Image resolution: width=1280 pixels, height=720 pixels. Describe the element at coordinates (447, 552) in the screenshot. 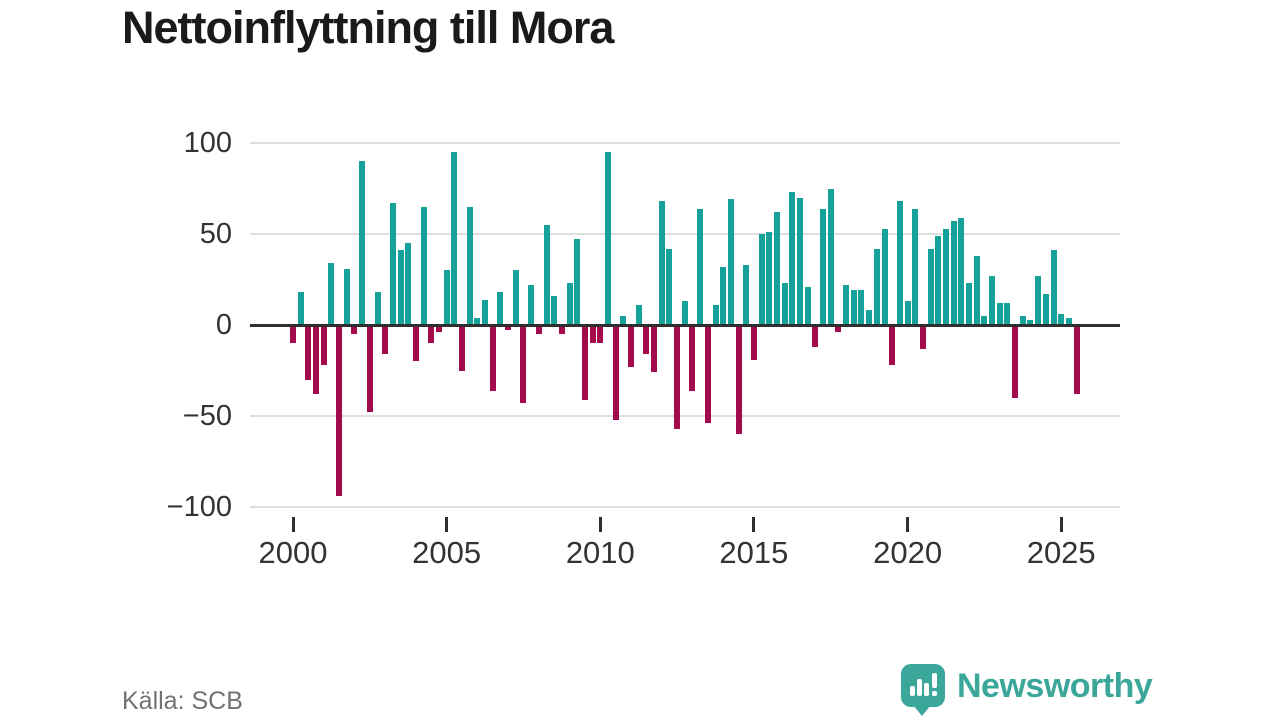

I see `x-tick-label: 2005` at that location.